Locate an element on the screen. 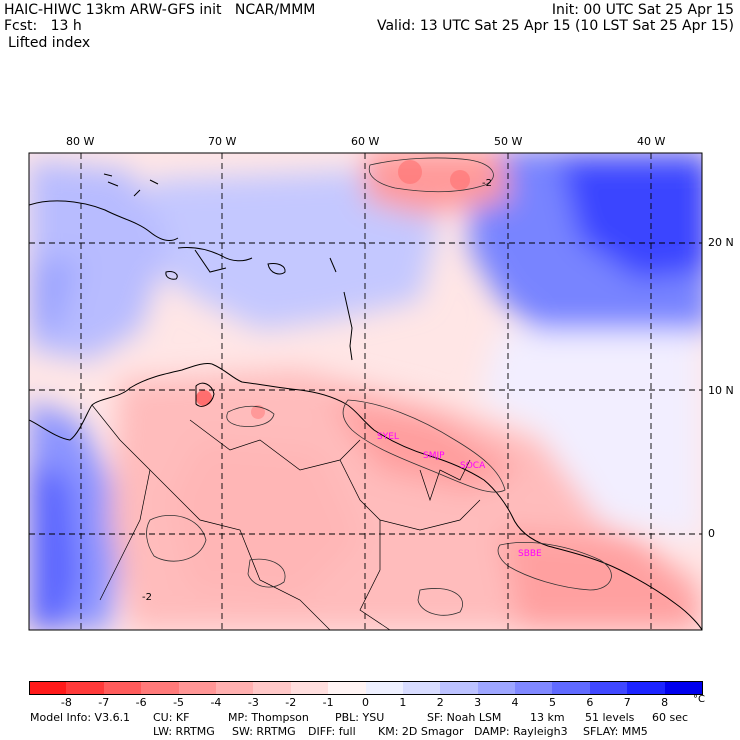 The width and height of the screenshot is (740, 740). plot-title: HAIC-HIWC 13km ARW-GFS init NCAR/MMM is located at coordinates (160, 10).